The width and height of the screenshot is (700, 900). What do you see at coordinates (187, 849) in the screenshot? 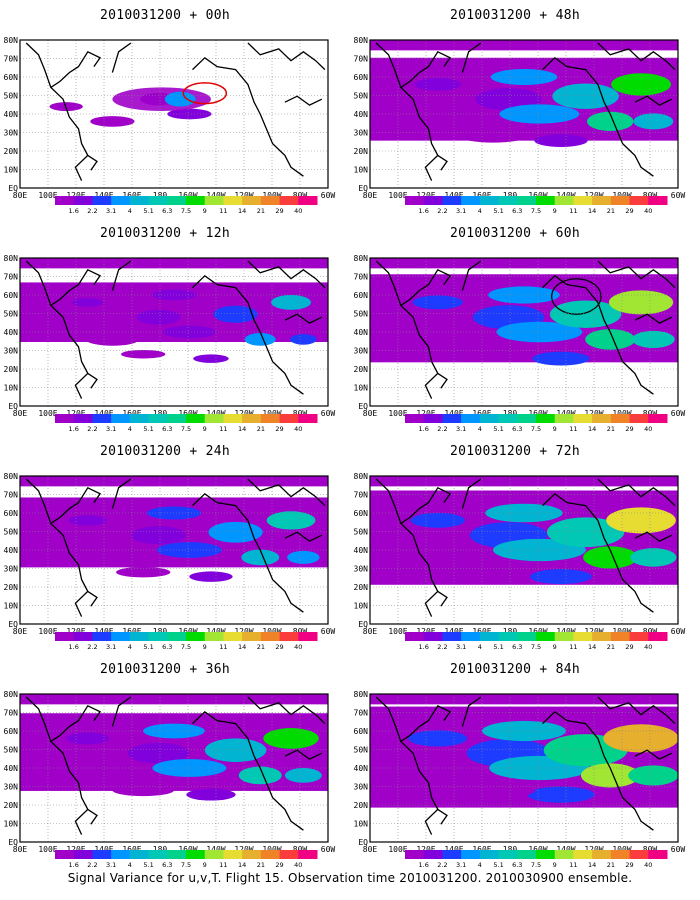
I see `lon-tick-label: 160W` at bounding box center [187, 849].